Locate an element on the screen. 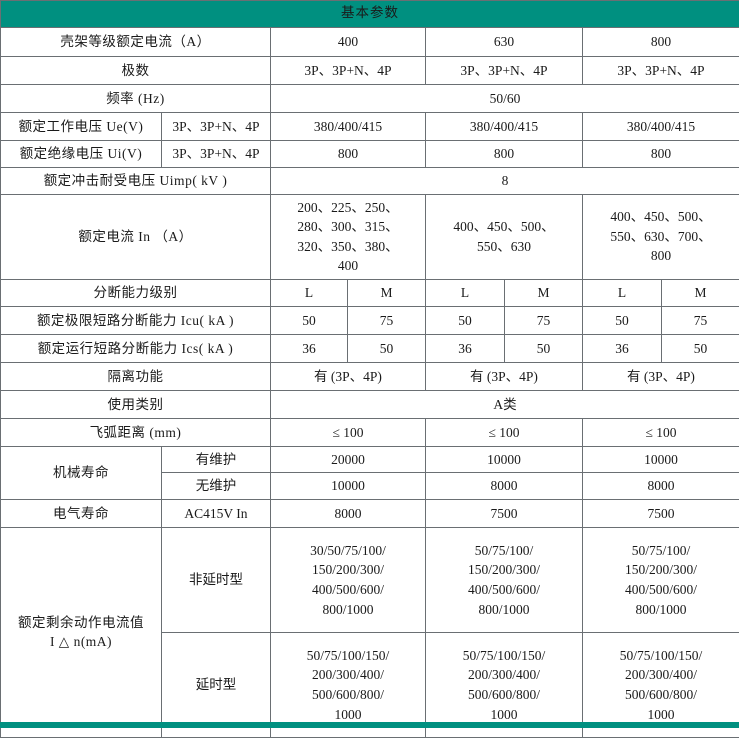  residual-delay-630-line-3: 500/600/800/ is located at coordinates (504, 695).